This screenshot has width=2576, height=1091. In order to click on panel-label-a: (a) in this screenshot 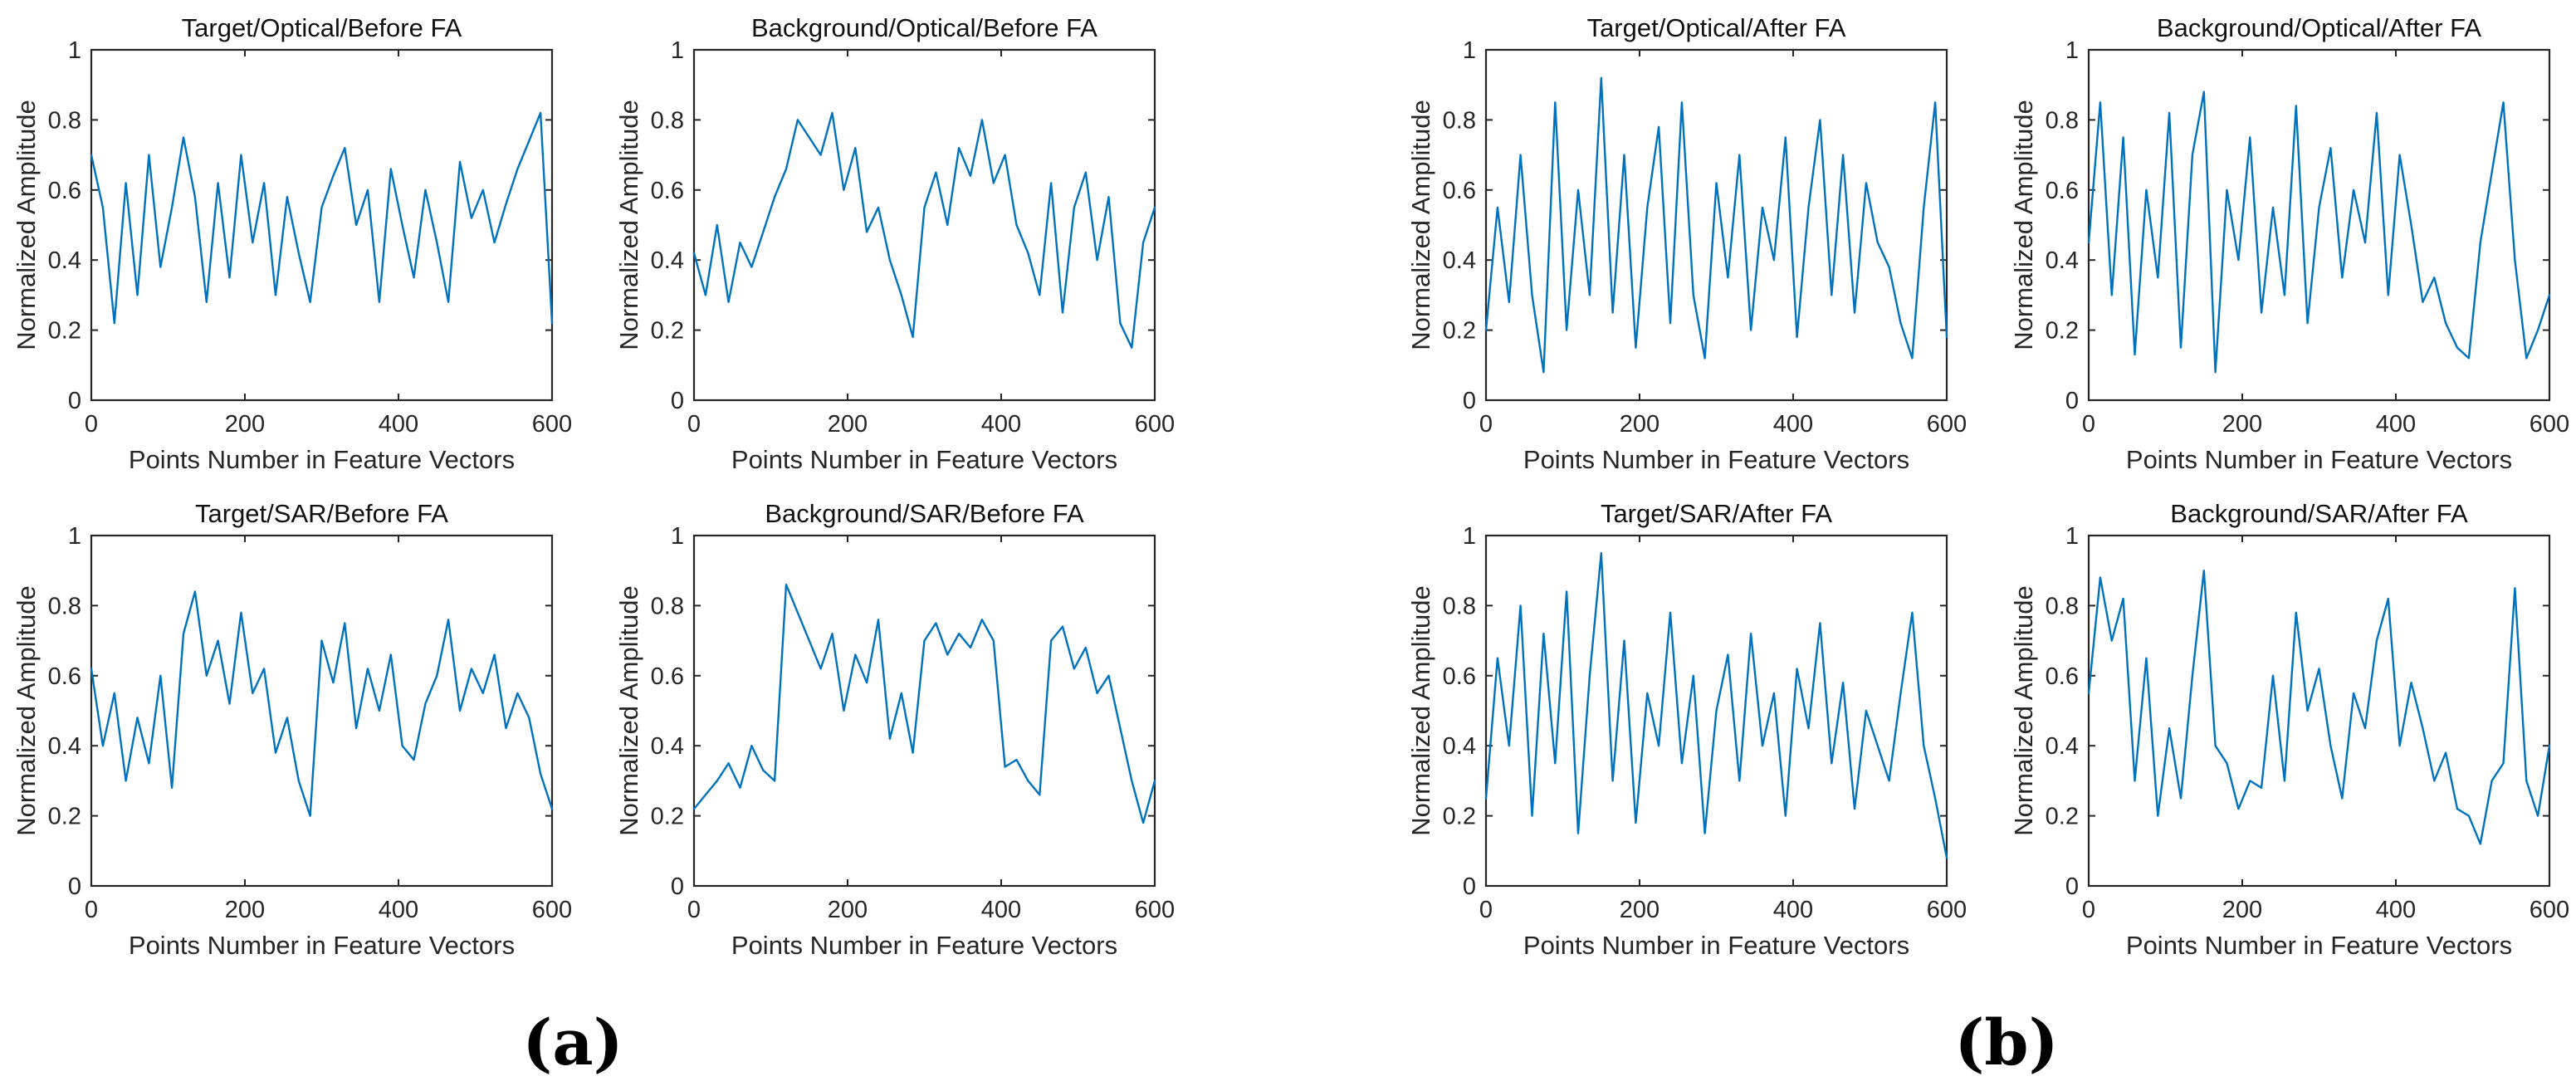, I will do `click(572, 1042)`.